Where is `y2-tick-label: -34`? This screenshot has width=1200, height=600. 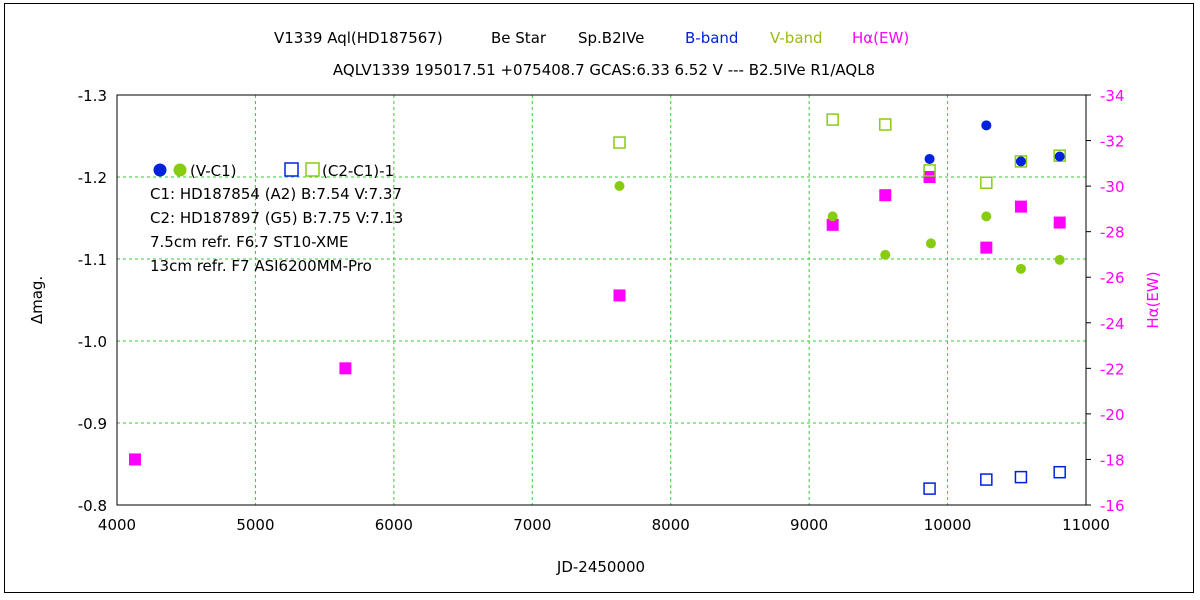 y2-tick-label: -34 is located at coordinates (1112, 96).